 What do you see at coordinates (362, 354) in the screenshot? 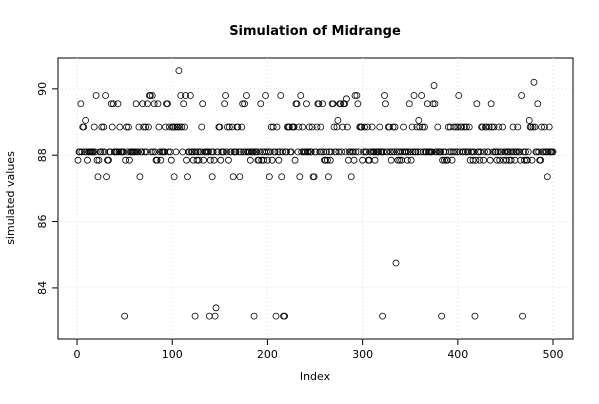
I see `x-tick-label: 300` at bounding box center [362, 354].